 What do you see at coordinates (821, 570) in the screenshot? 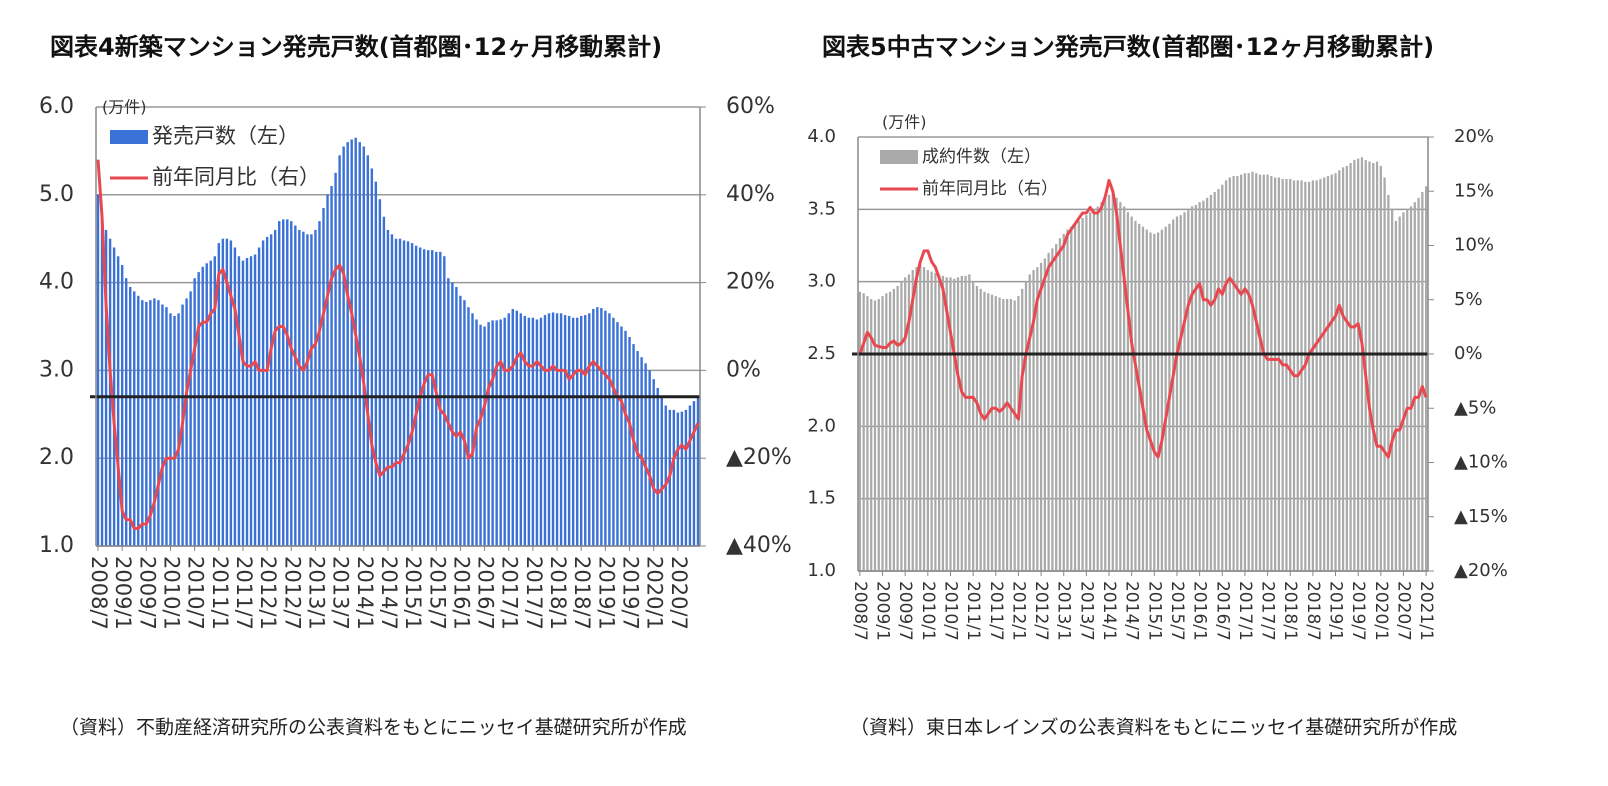
I see `y-tick-label: 1.0` at bounding box center [821, 570].